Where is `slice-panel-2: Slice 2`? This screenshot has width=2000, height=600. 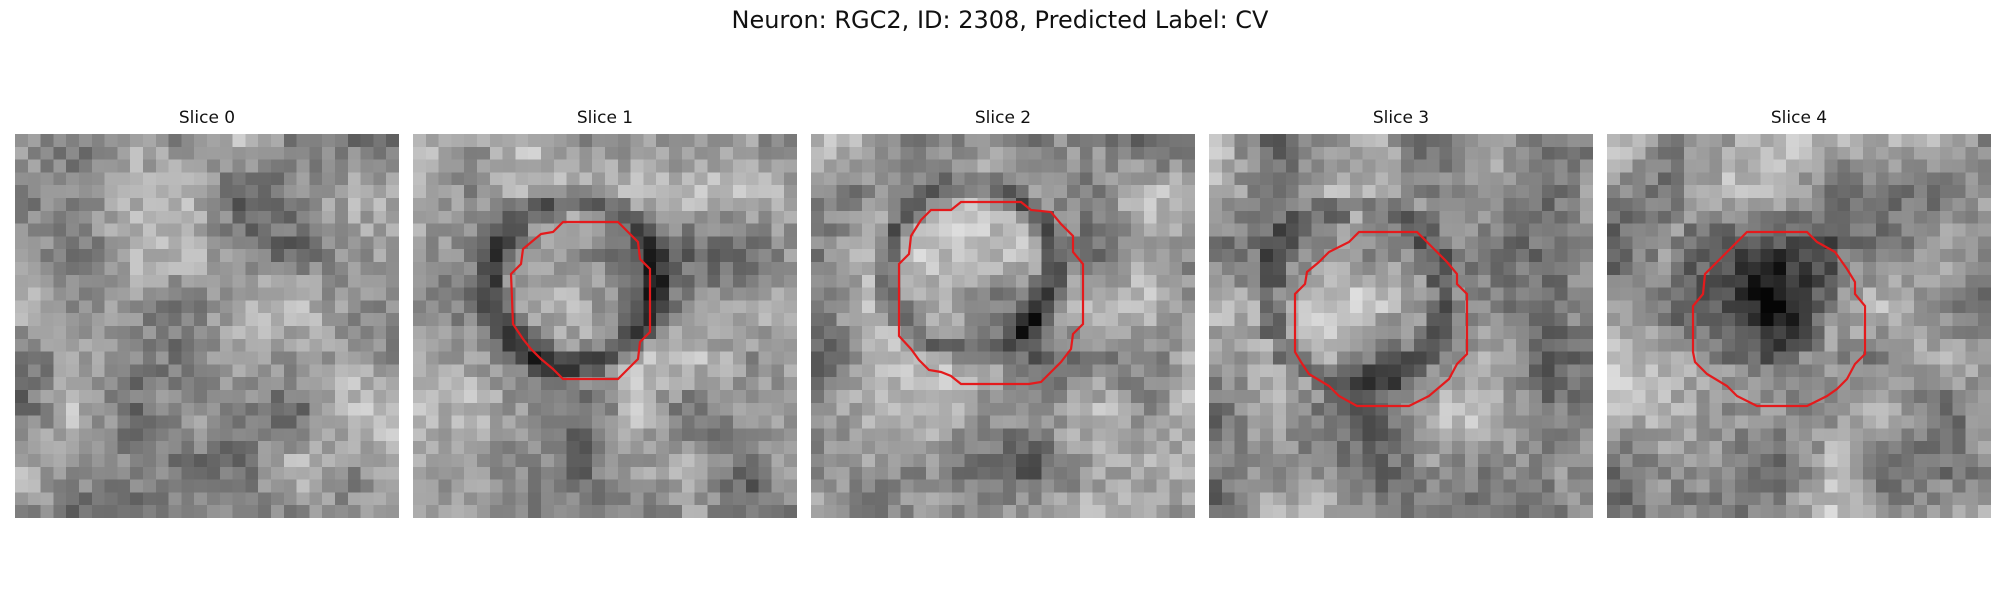 slice-panel-2: Slice 2 is located at coordinates (1003, 313).